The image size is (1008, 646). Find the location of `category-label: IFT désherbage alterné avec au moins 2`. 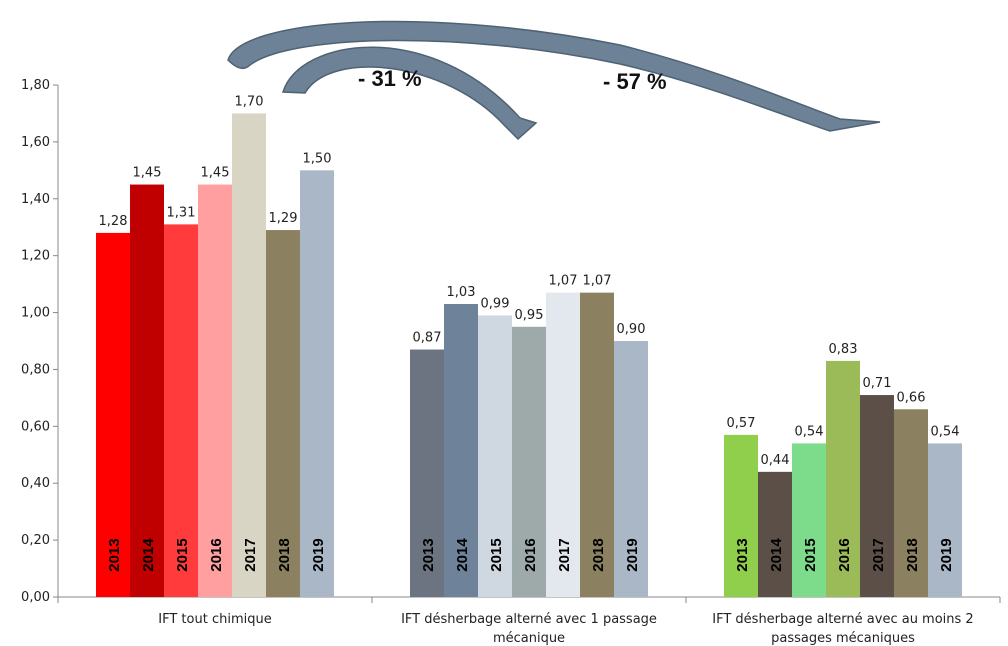

category-label: IFT désherbage alterné avec au moins 2 is located at coordinates (842, 619).